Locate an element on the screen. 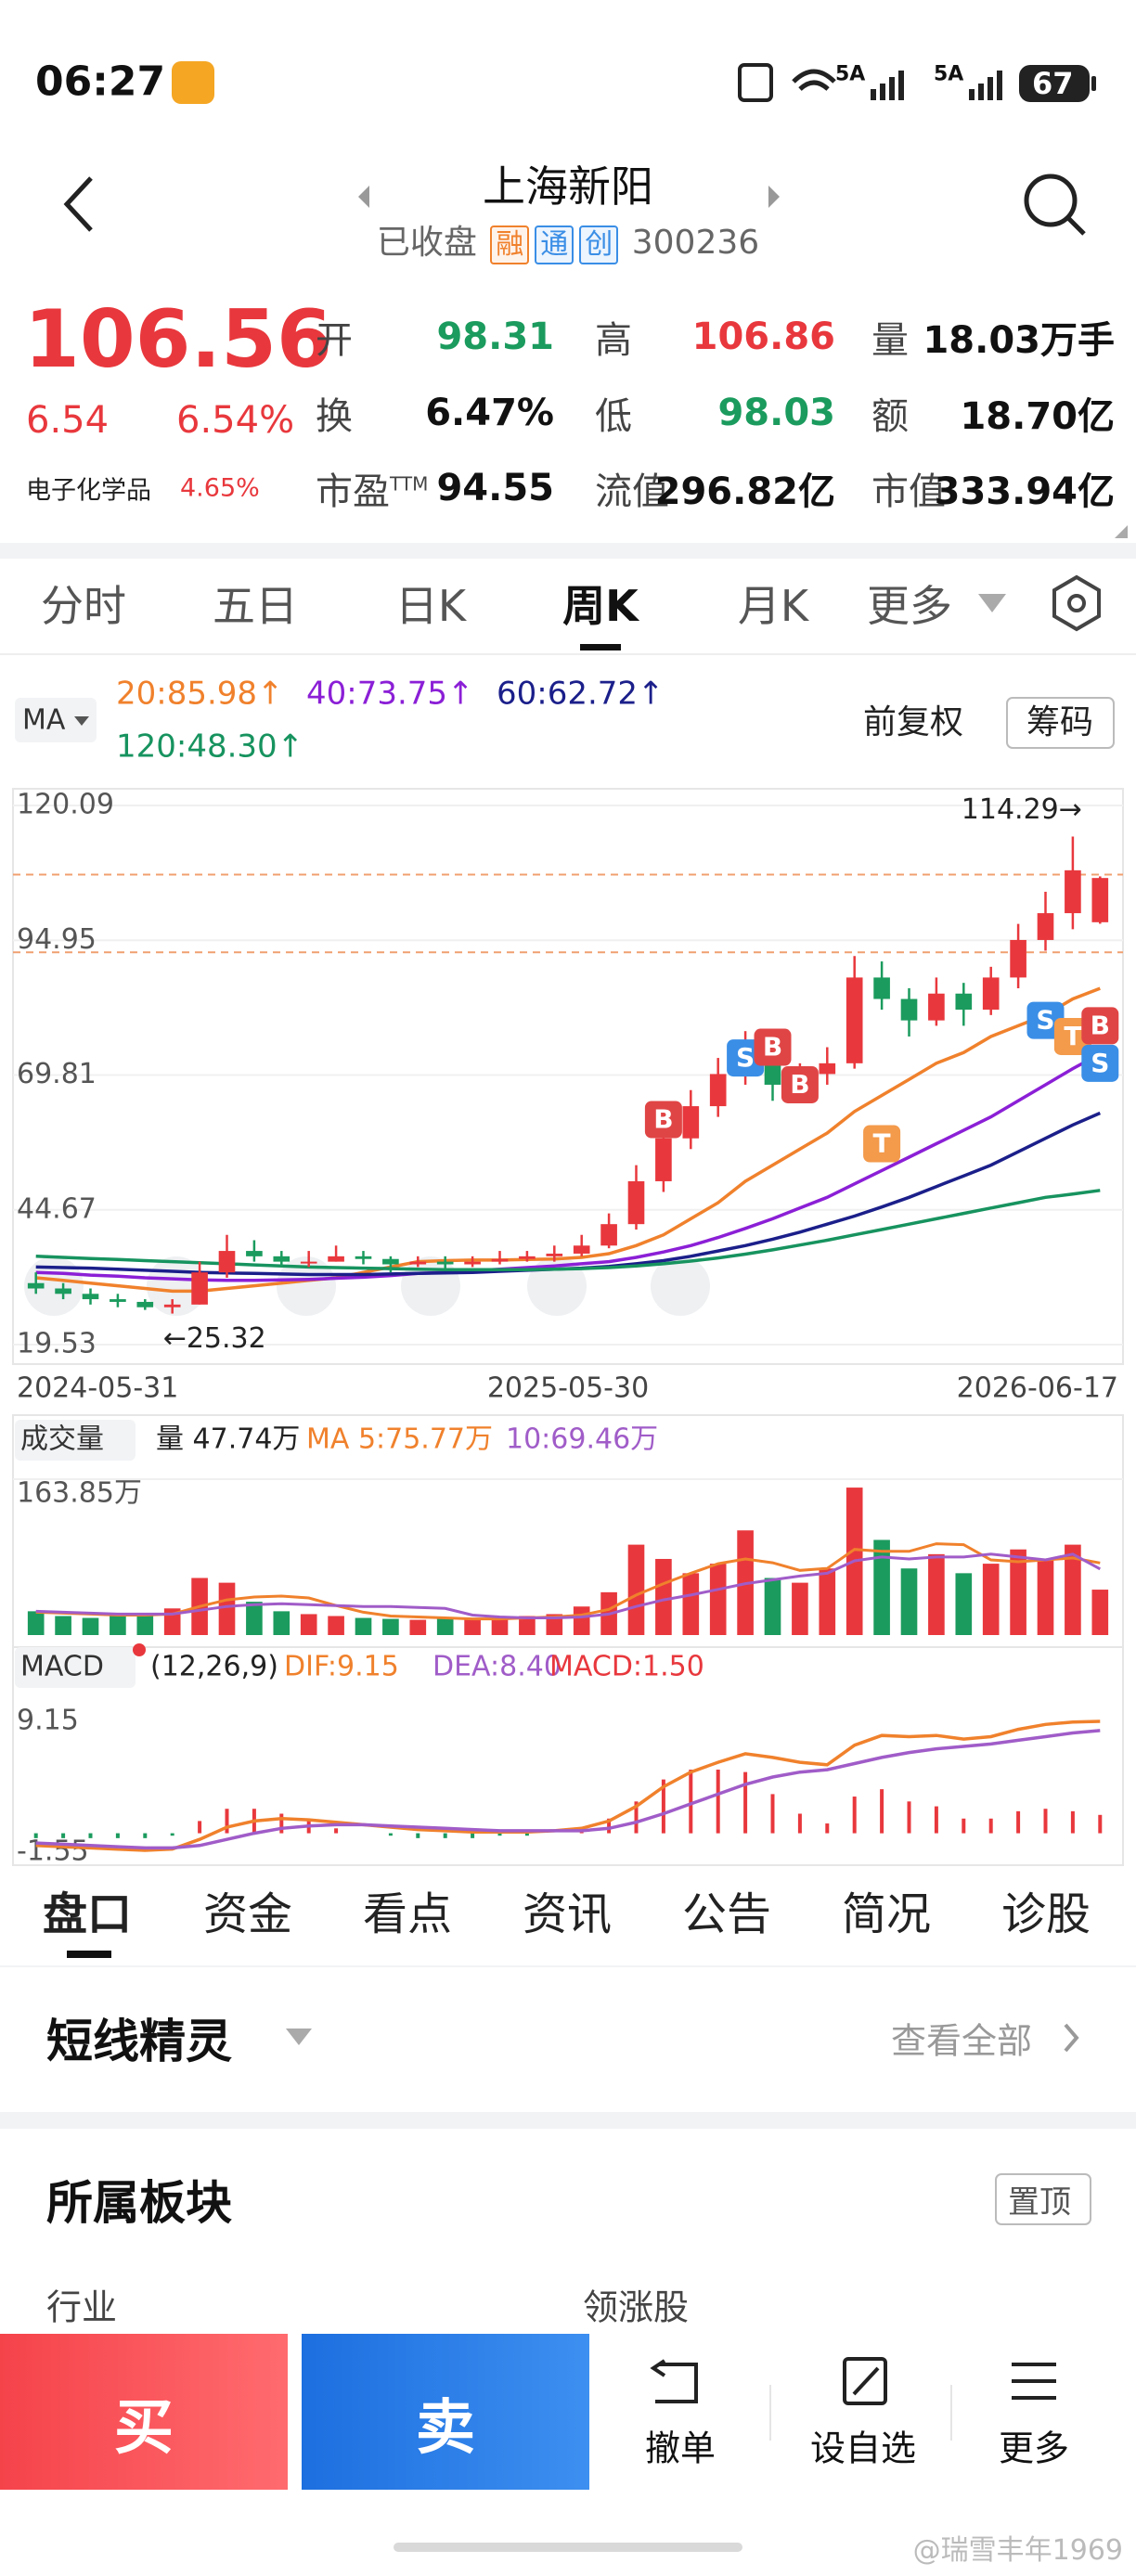  badge: 通 is located at coordinates (554, 244).